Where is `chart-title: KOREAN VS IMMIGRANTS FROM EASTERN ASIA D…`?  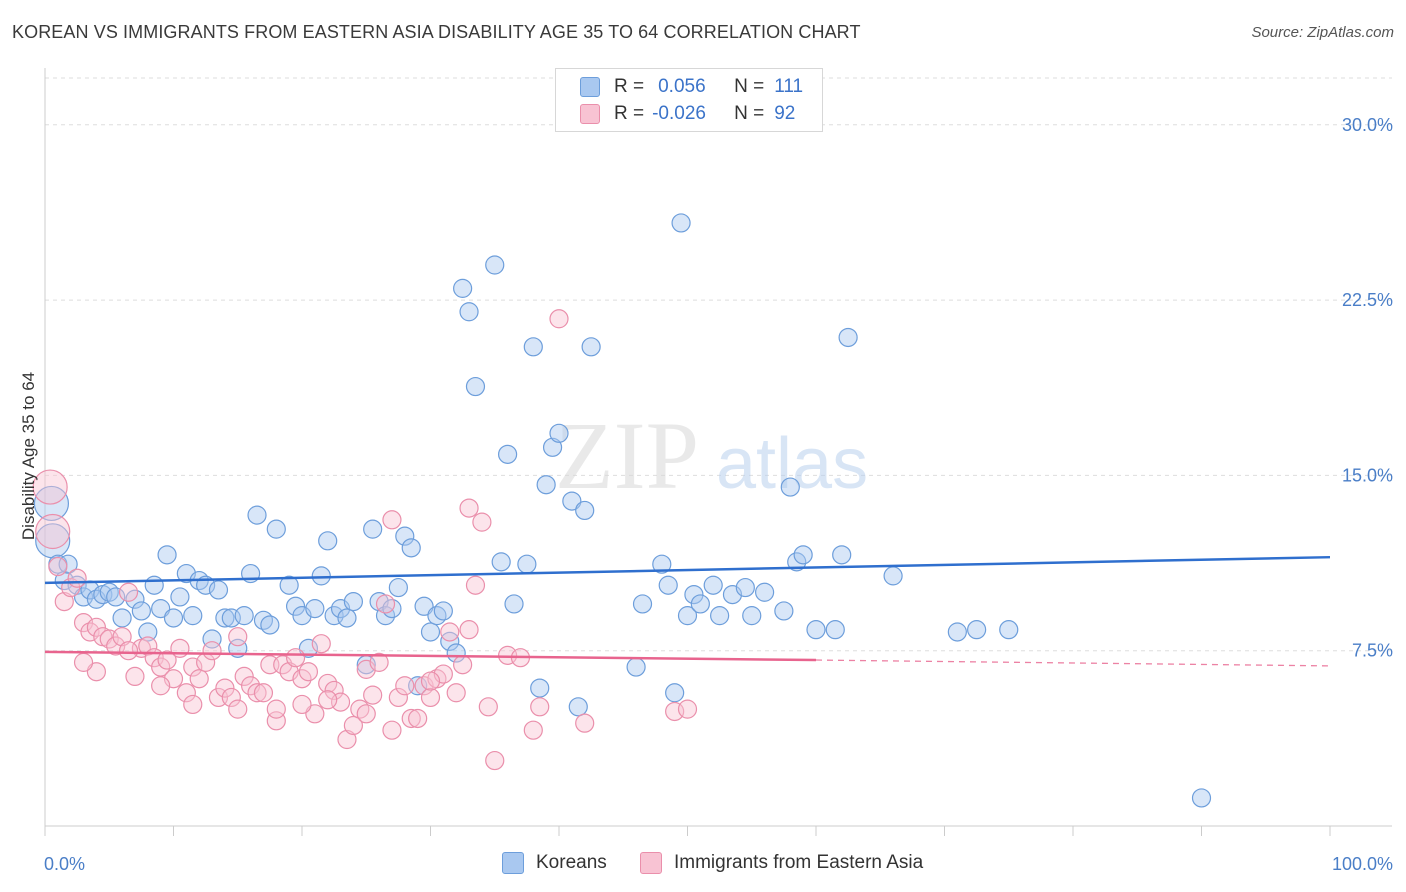
chart-title: KOREAN VS IMMIGRANTS FROM EASTERN ASIA D… is located at coordinates (436, 32).